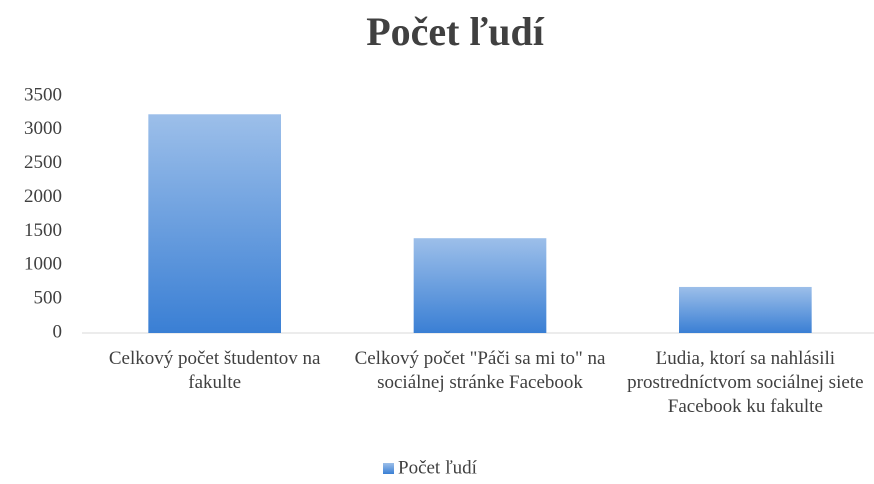 The height and width of the screenshot is (484, 874). Describe the element at coordinates (43, 196) in the screenshot. I see `y-tick-label: 2000` at that location.